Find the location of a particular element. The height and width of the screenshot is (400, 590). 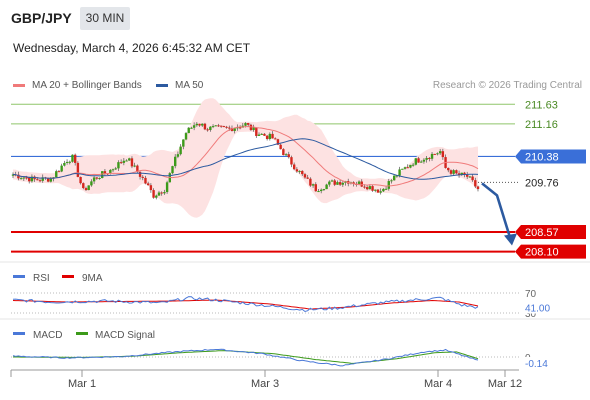

price-labels: 211.63 211.16 210.38 208.57 208.10 209.76 is located at coordinates (532, 179).